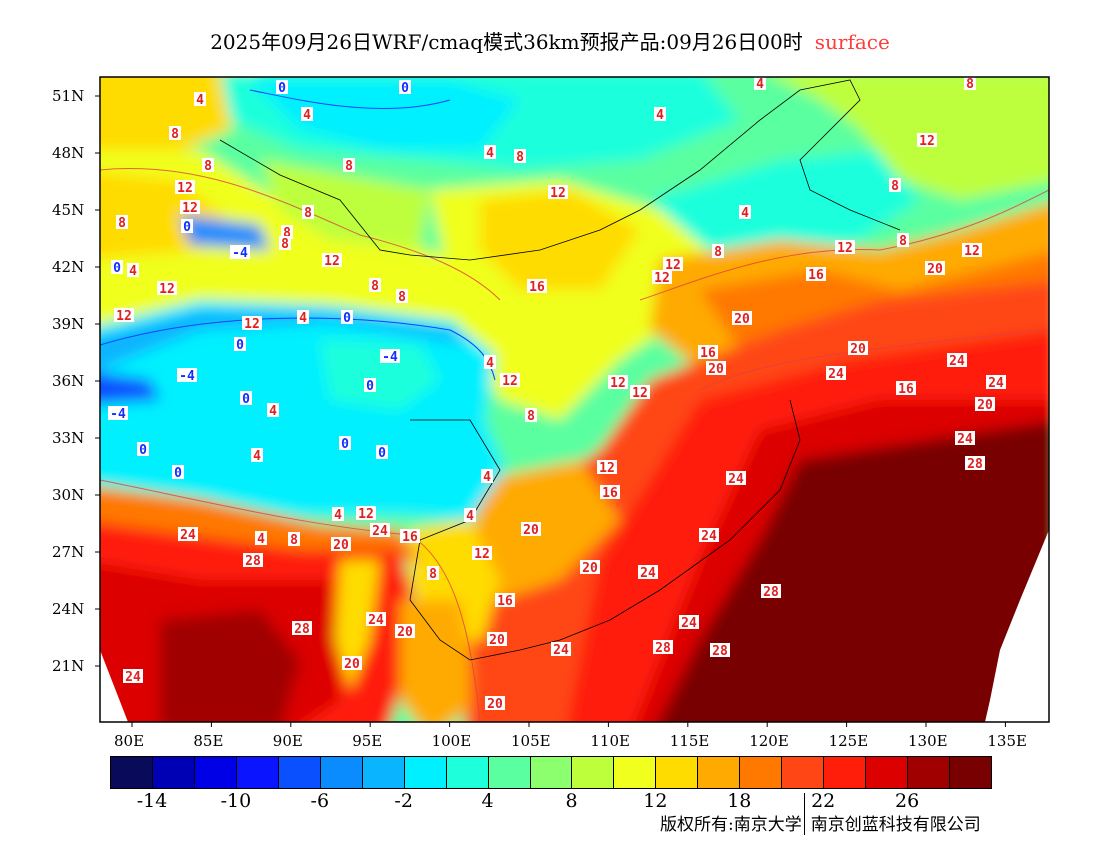 The image size is (1100, 850). Describe the element at coordinates (906, 389) in the screenshot. I see `contour-label: 16` at that location.